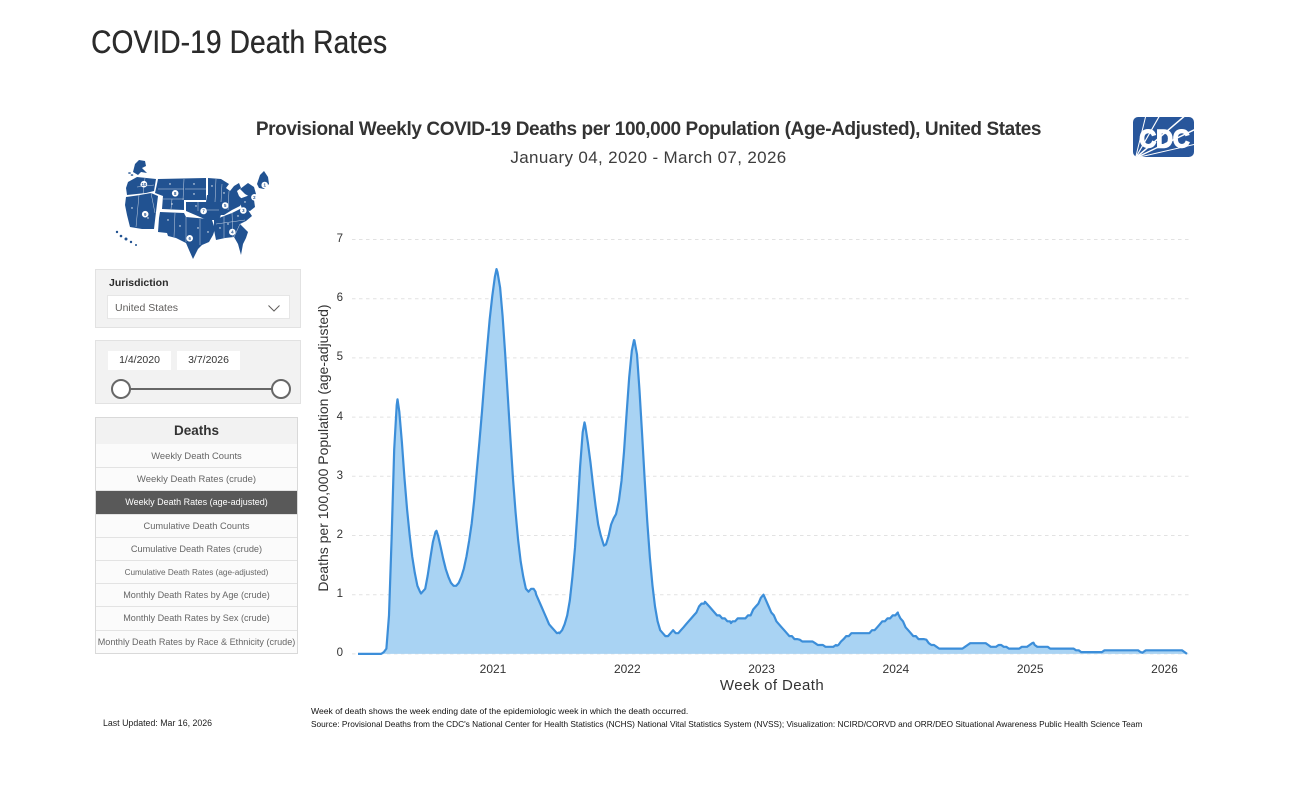 The image size is (1299, 794). Describe the element at coordinates (143, 184) in the screenshot. I see `svg-text: 10` at that location.